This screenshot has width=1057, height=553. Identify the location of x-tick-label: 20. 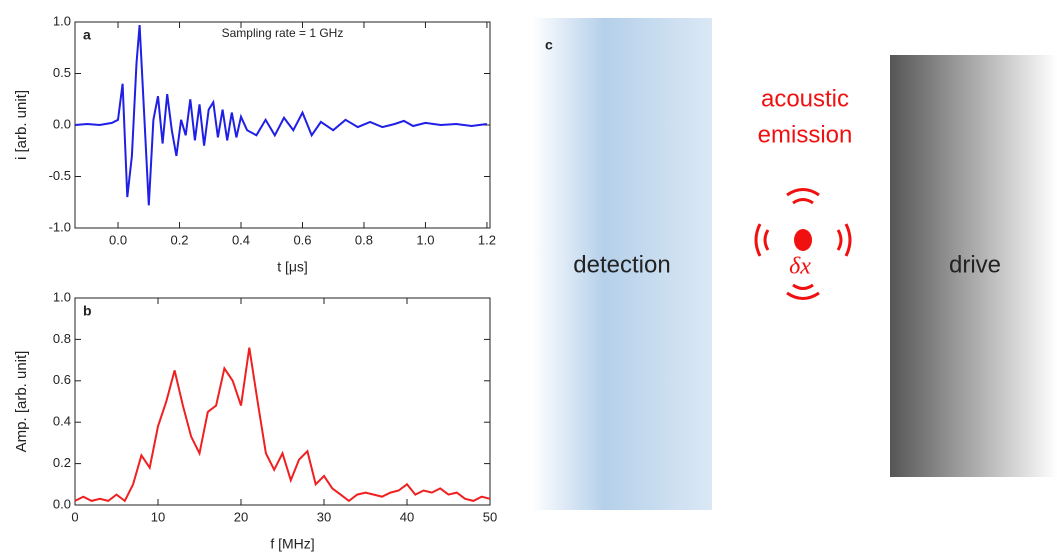
(241, 516).